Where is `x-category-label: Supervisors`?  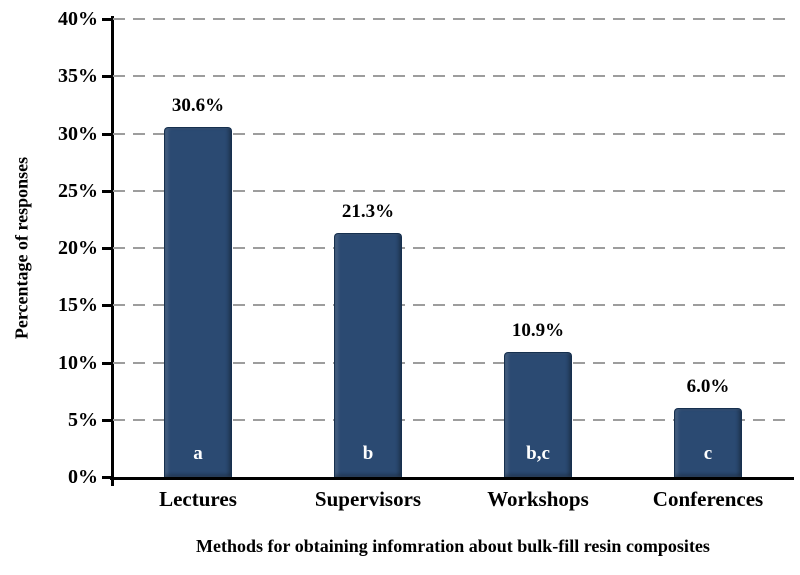 x-category-label: Supervisors is located at coordinates (368, 499).